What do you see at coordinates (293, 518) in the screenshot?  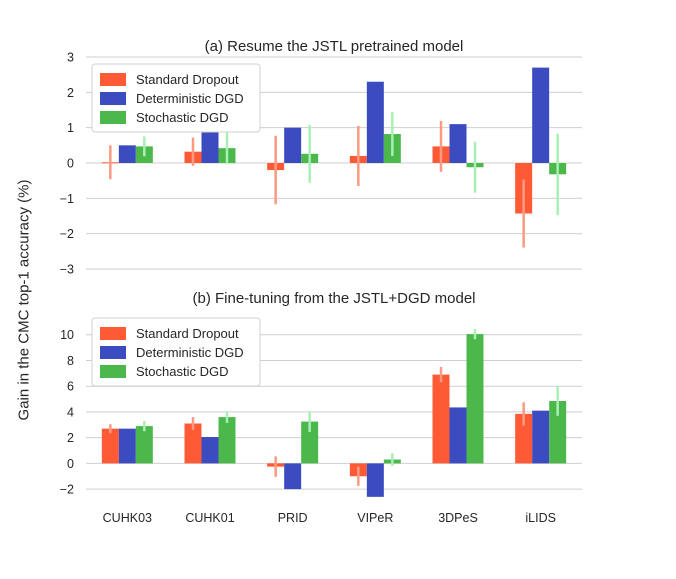 I see `x-tick-label: PRID` at bounding box center [293, 518].